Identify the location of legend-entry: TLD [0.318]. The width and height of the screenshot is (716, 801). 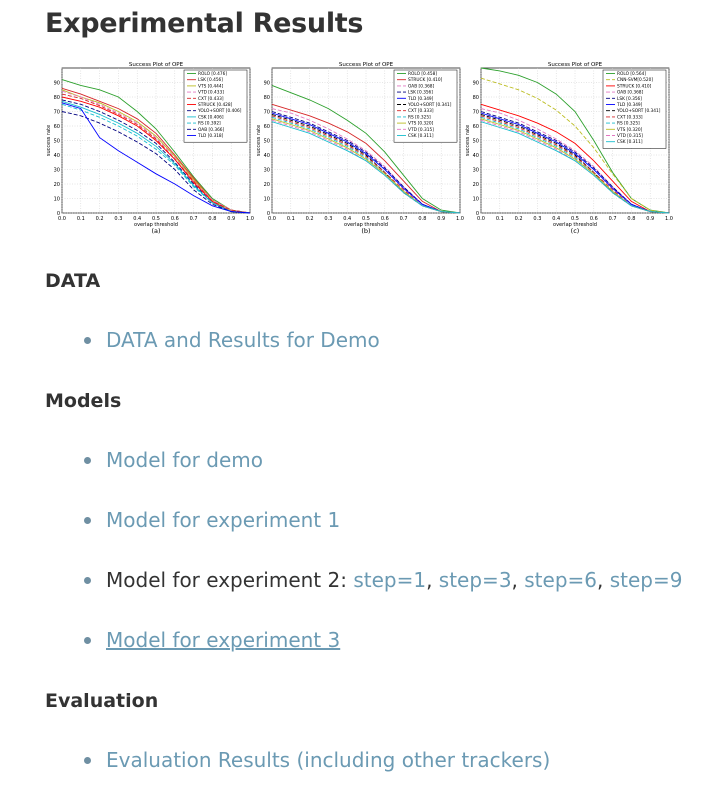
(210, 136).